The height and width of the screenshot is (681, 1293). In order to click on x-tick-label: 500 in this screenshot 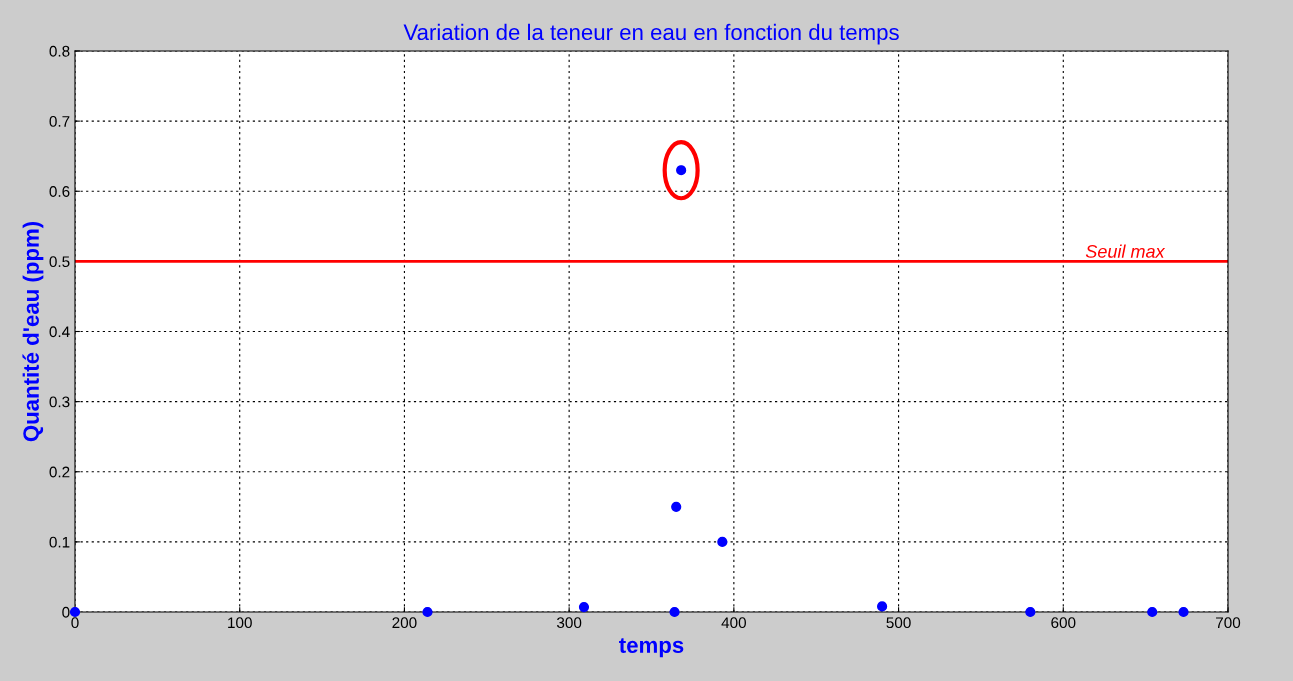, I will do `click(898, 623)`.